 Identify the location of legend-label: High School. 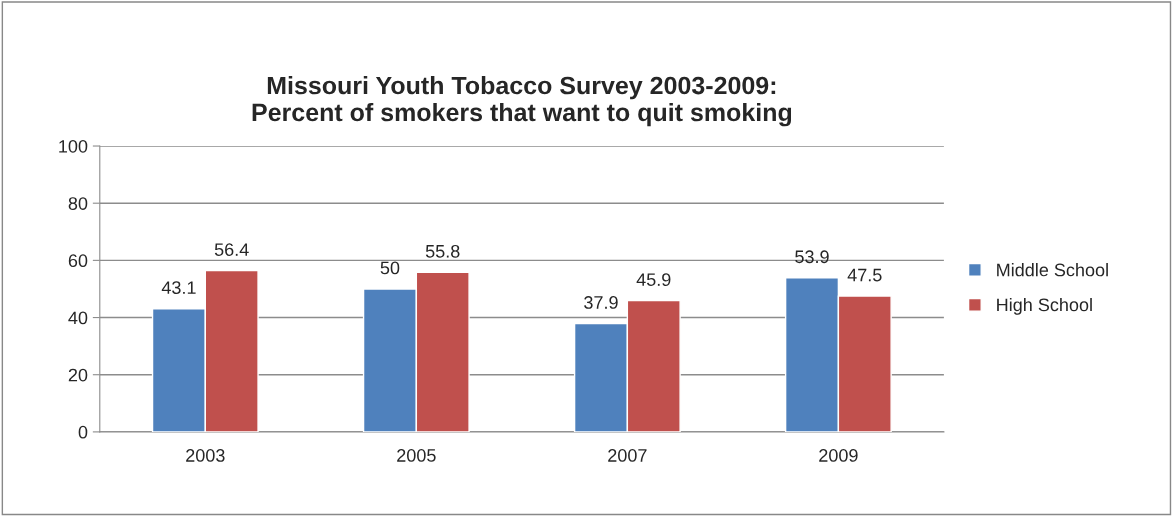
(1044, 306).